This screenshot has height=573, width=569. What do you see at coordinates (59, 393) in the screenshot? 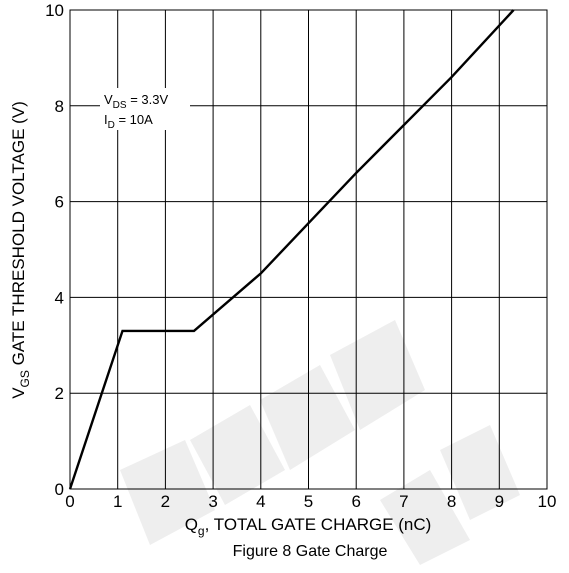
I see `y-tick-label: 2` at bounding box center [59, 393].